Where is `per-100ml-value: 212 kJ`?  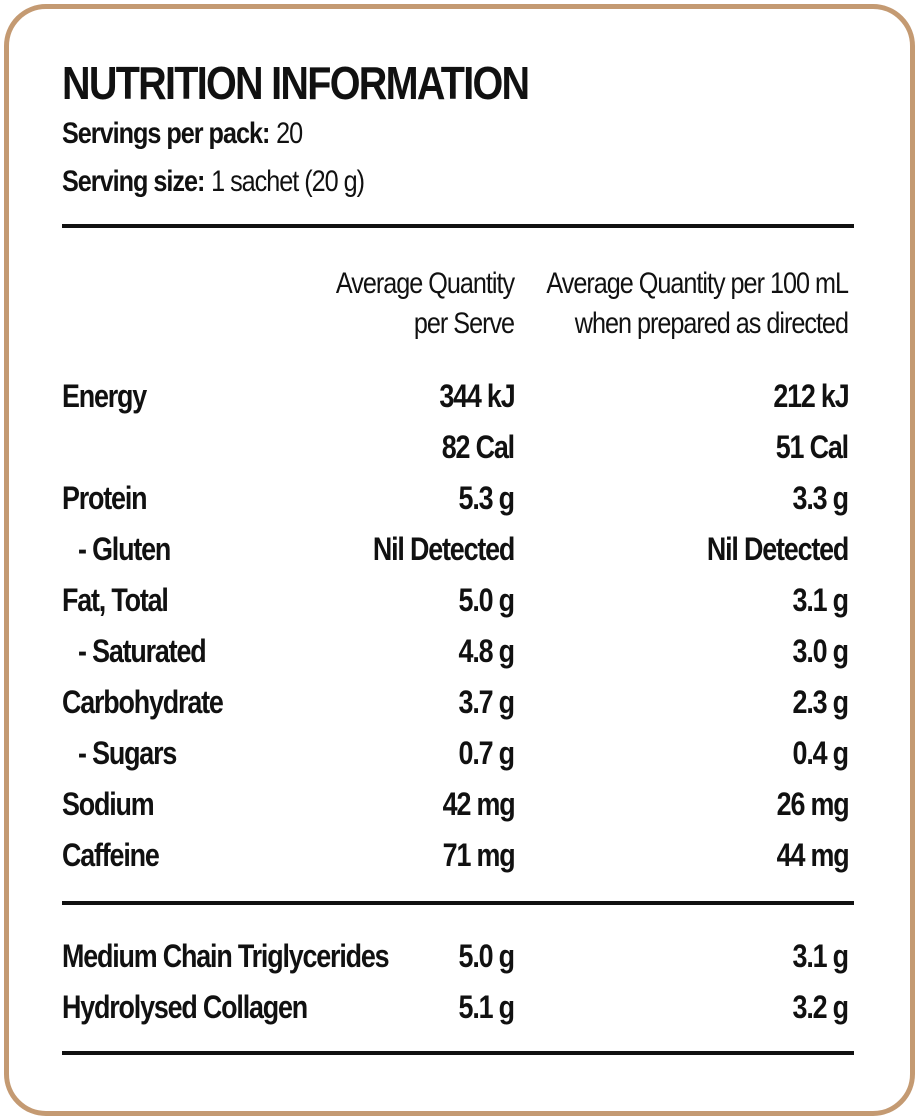 per-100ml-value: 212 kJ is located at coordinates (810, 396).